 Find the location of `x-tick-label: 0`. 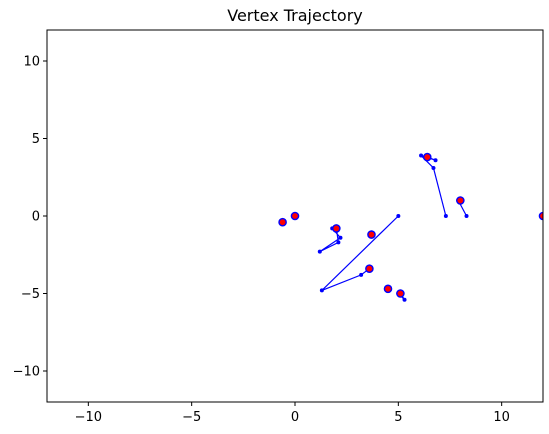

x-tick-label: 0 is located at coordinates (295, 417).